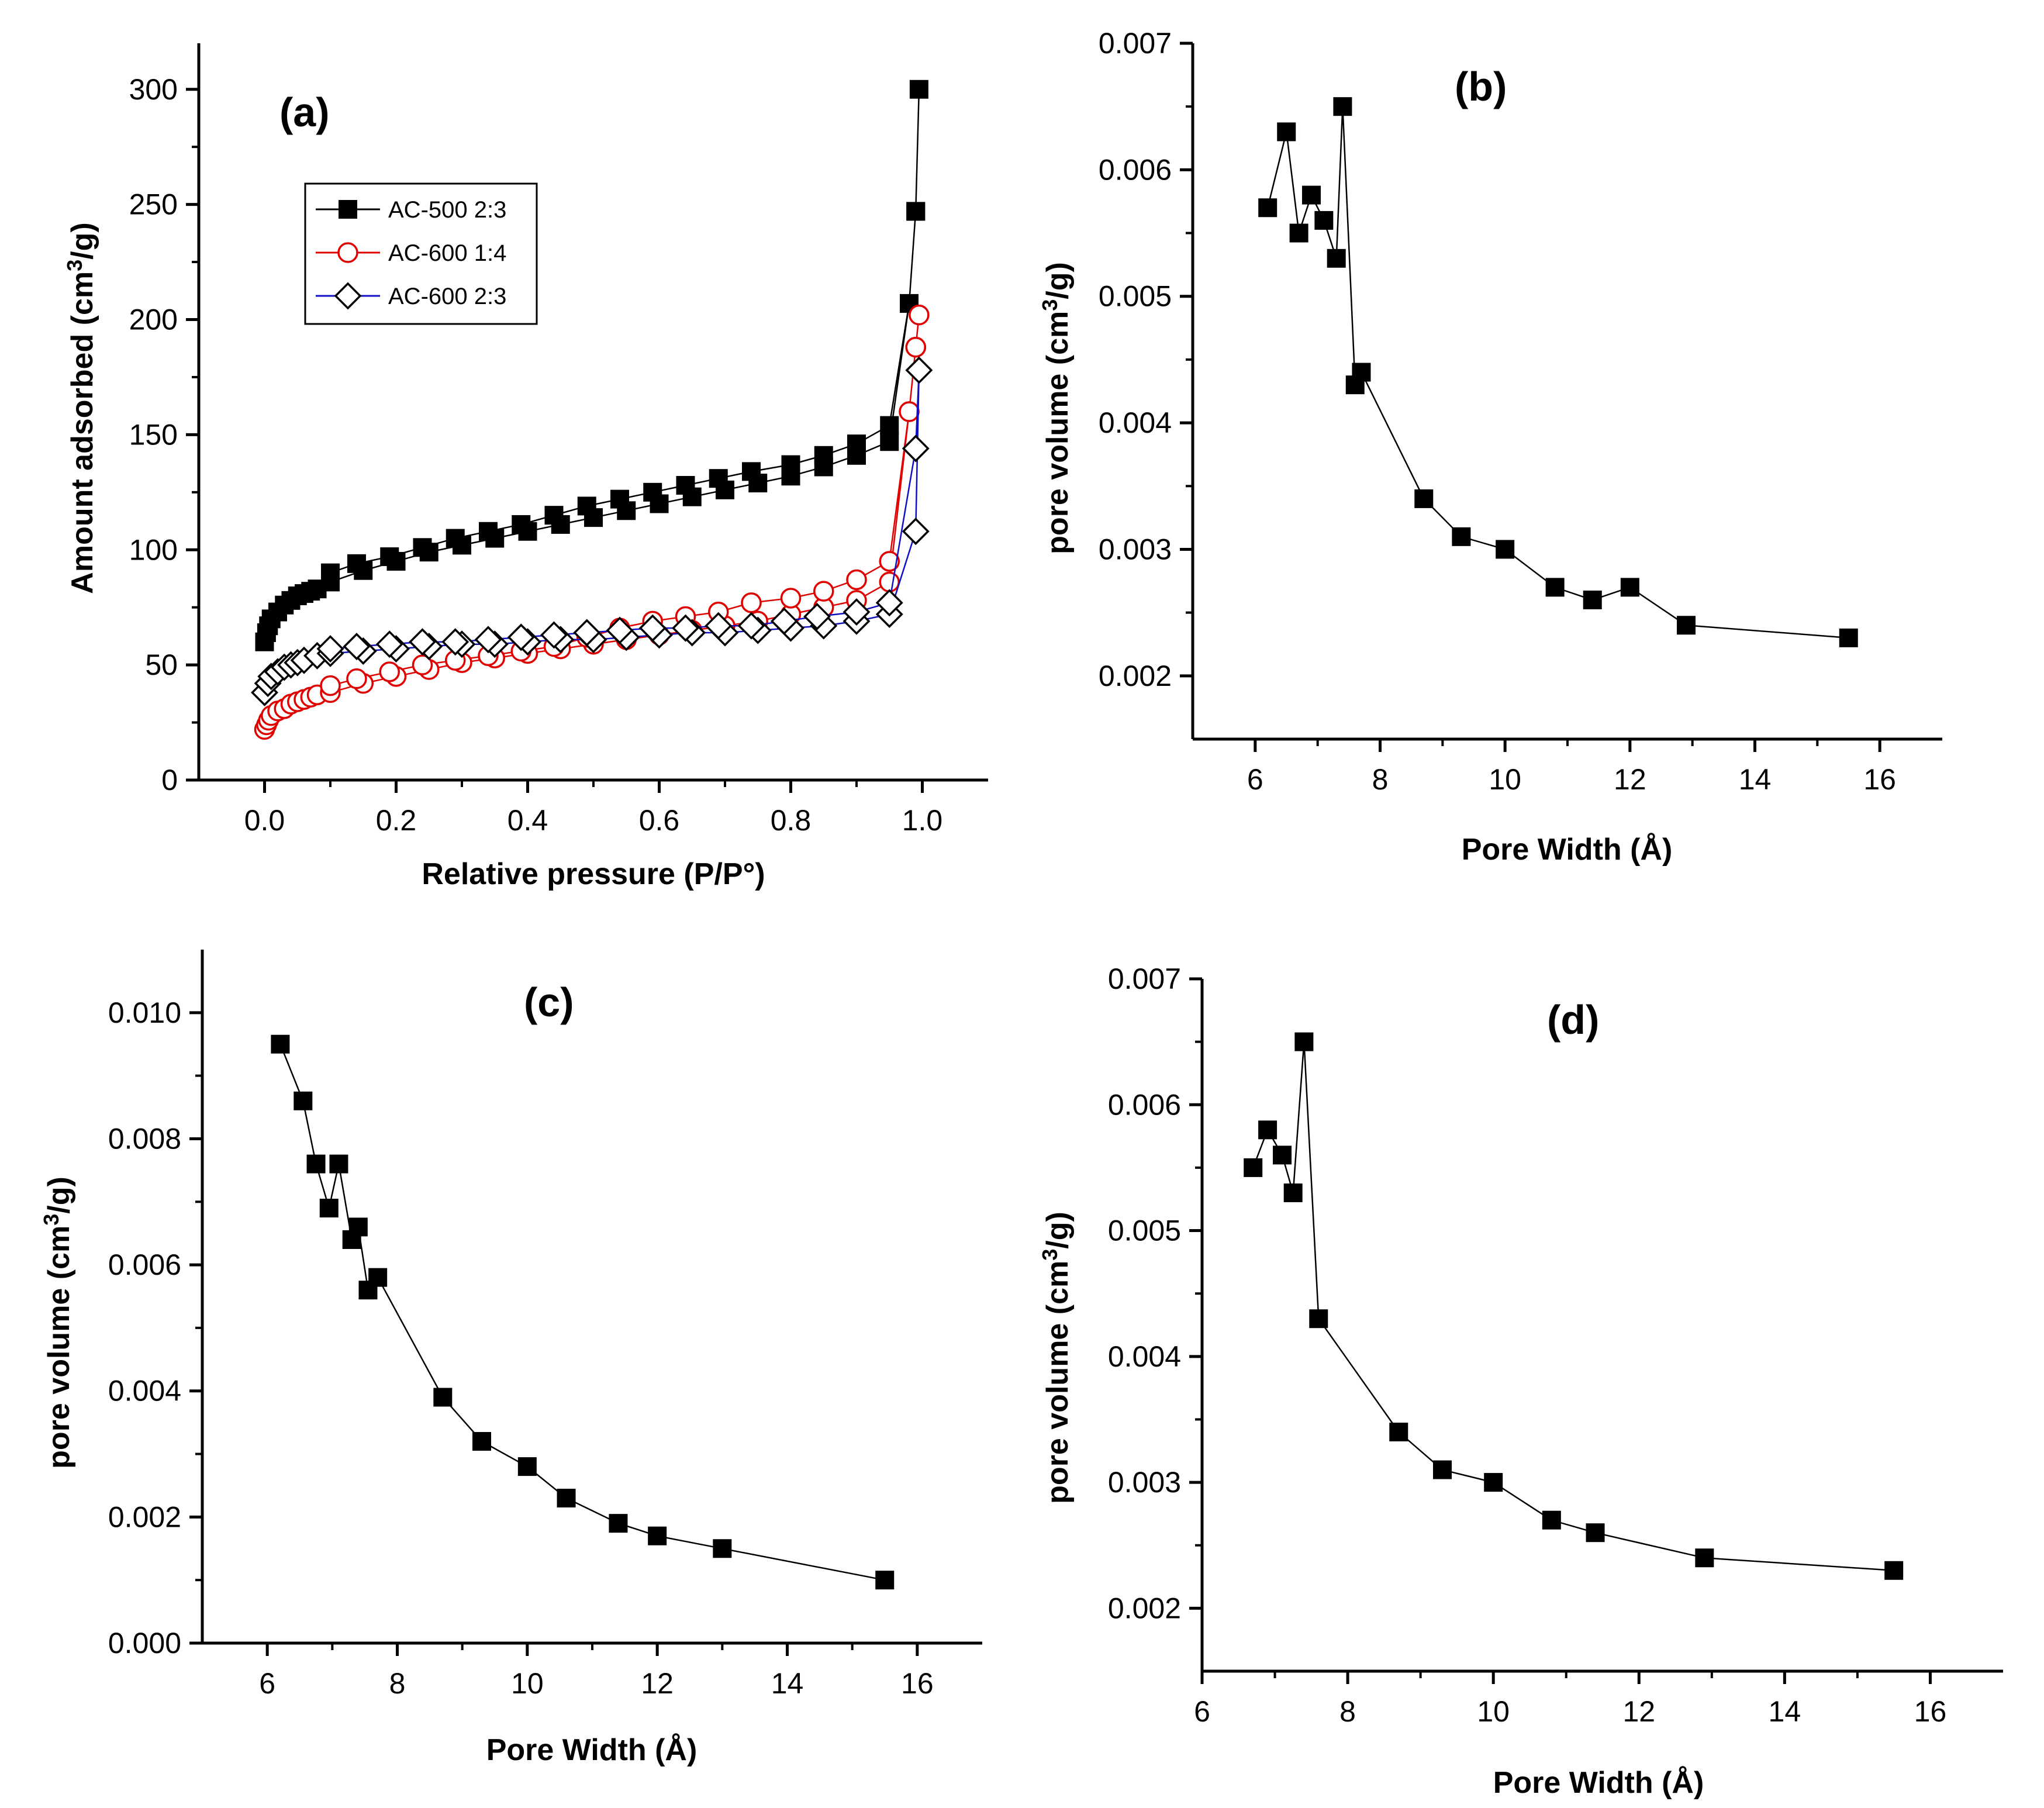 This screenshot has width=2044, height=1808. I want to click on panel-c-x-tick-label: 16, so click(917, 1684).